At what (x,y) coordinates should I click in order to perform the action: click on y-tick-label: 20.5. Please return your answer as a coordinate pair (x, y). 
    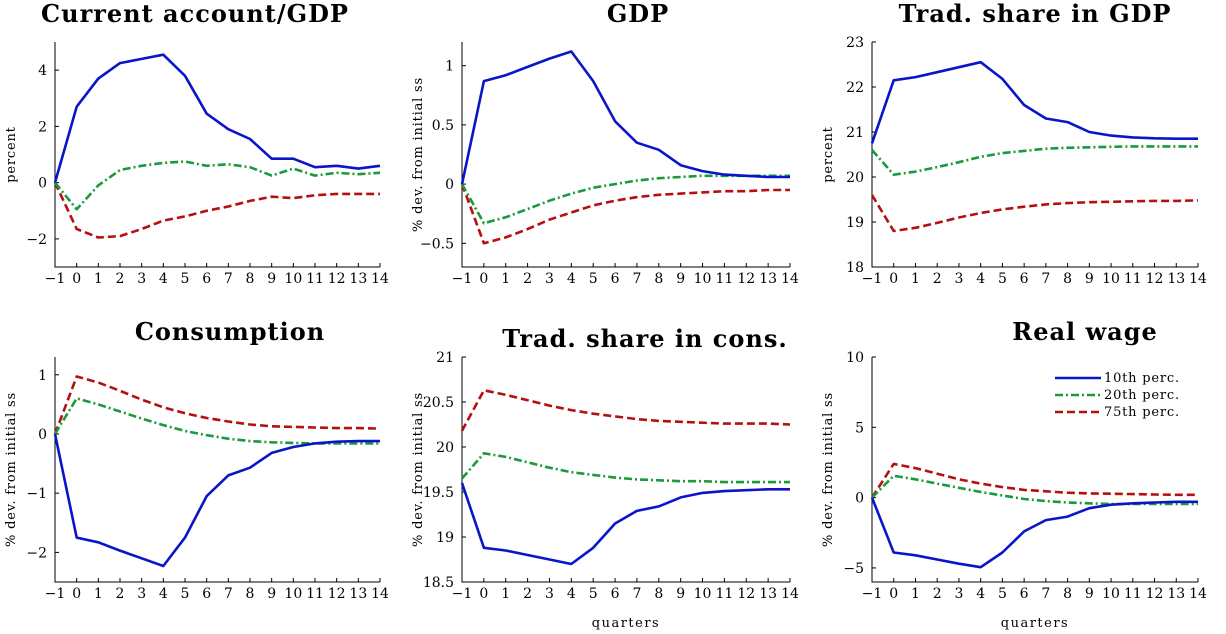
    Looking at the image, I should click on (438, 403).